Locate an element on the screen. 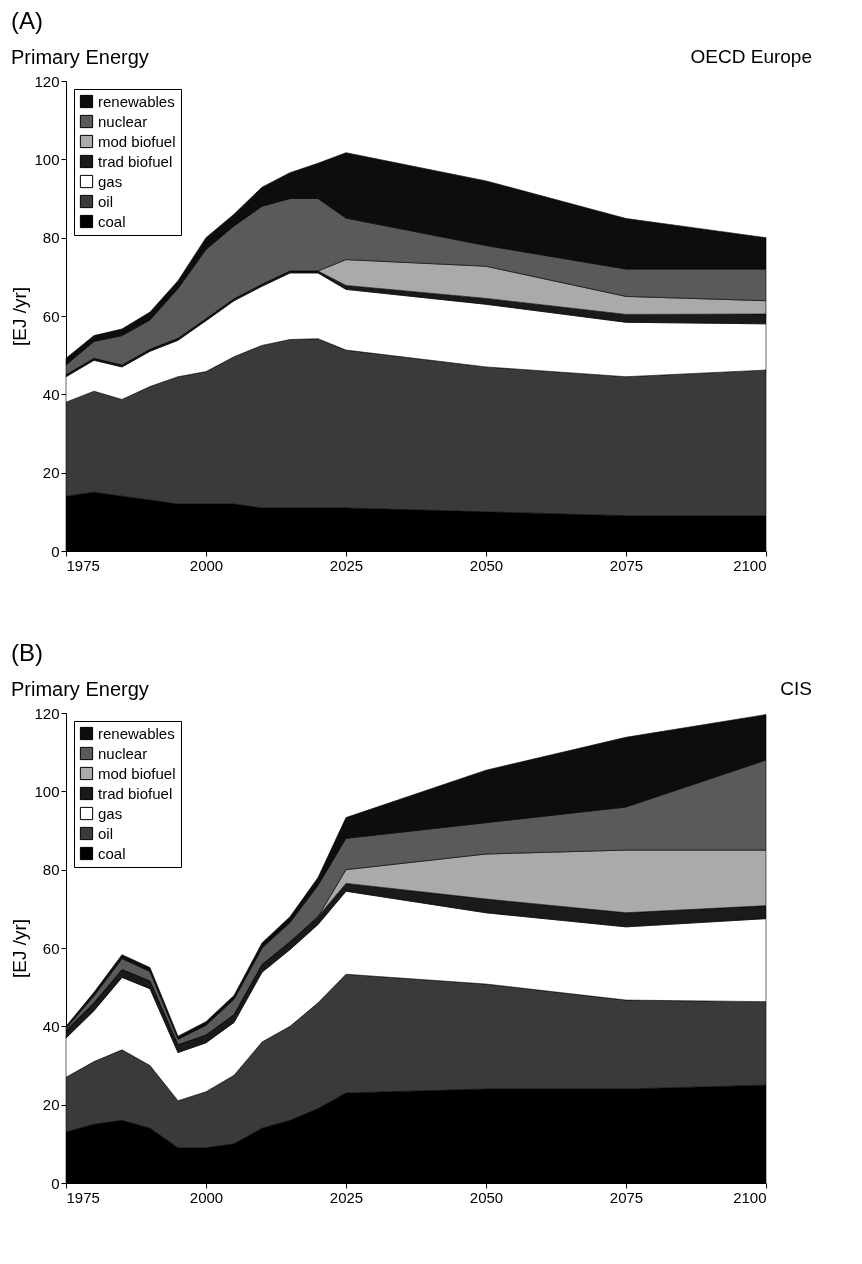 The height and width of the screenshot is (1264, 862). text: OECD Europe is located at coordinates (751, 57).